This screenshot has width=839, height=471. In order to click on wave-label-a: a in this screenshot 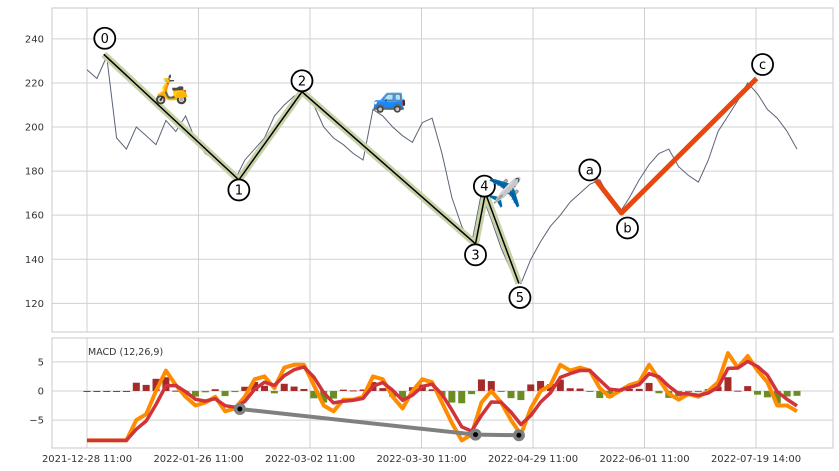, I will do `click(590, 170)`.